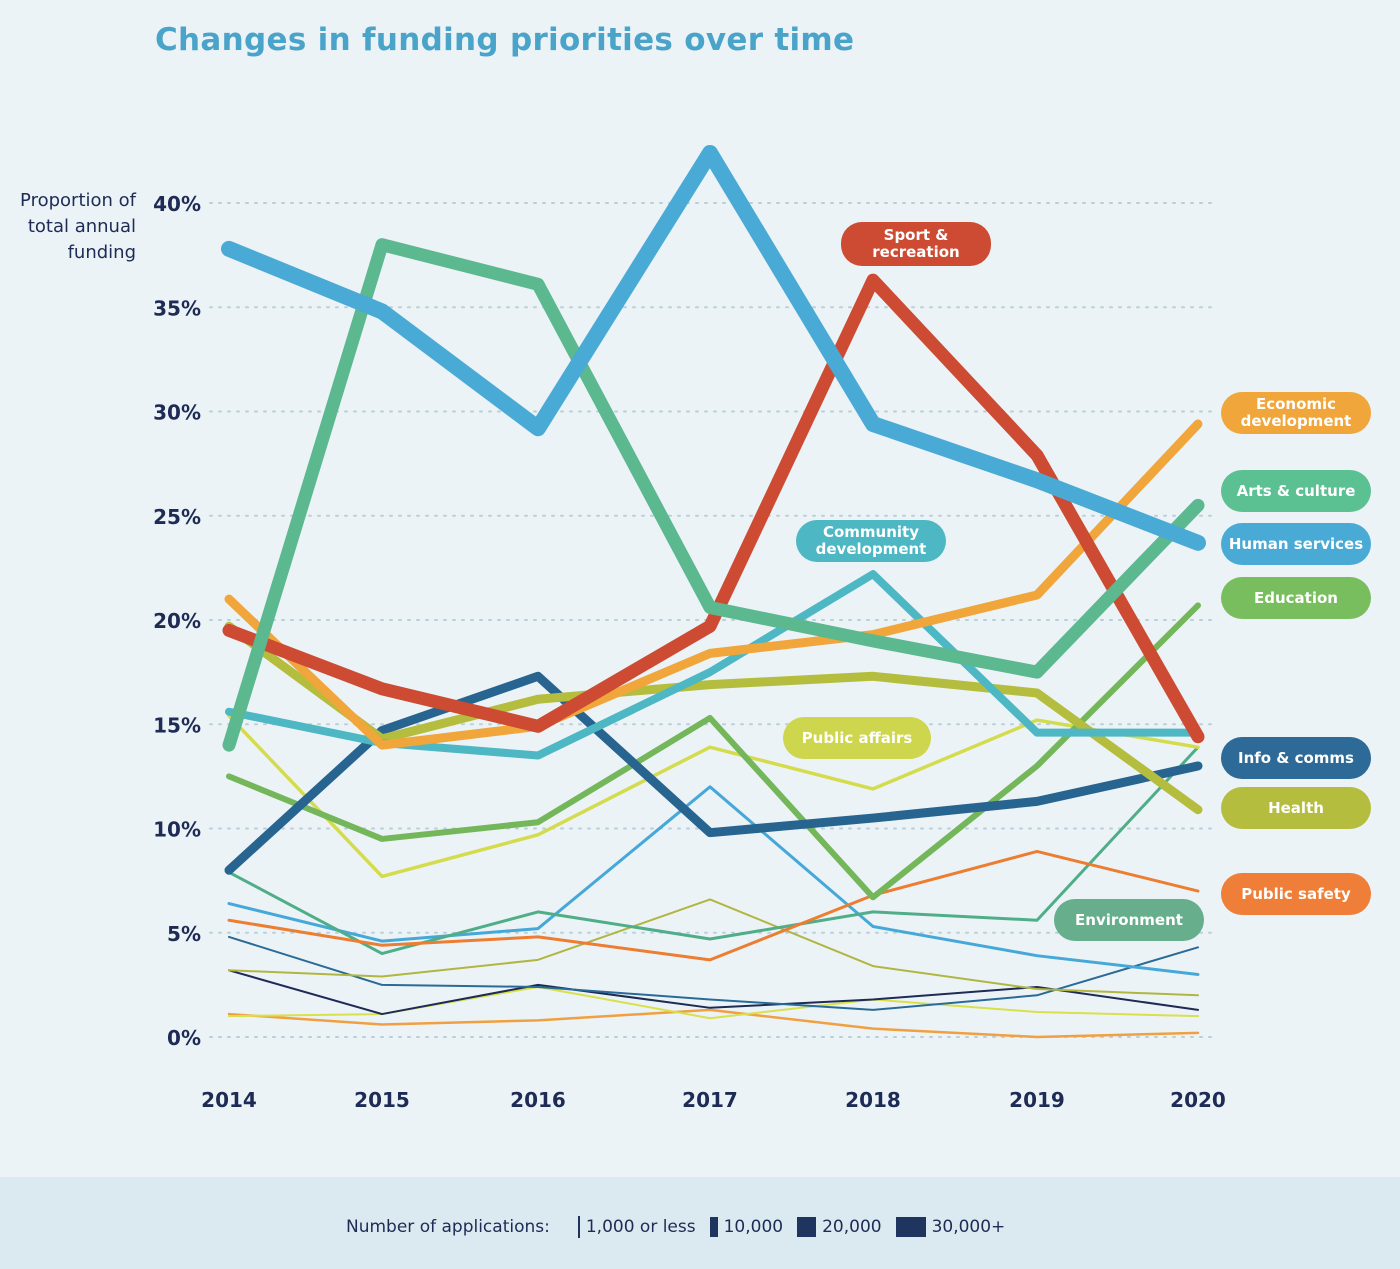 This screenshot has width=1400, height=1269. I want to click on x-tick-label: 2016, so click(538, 1100).